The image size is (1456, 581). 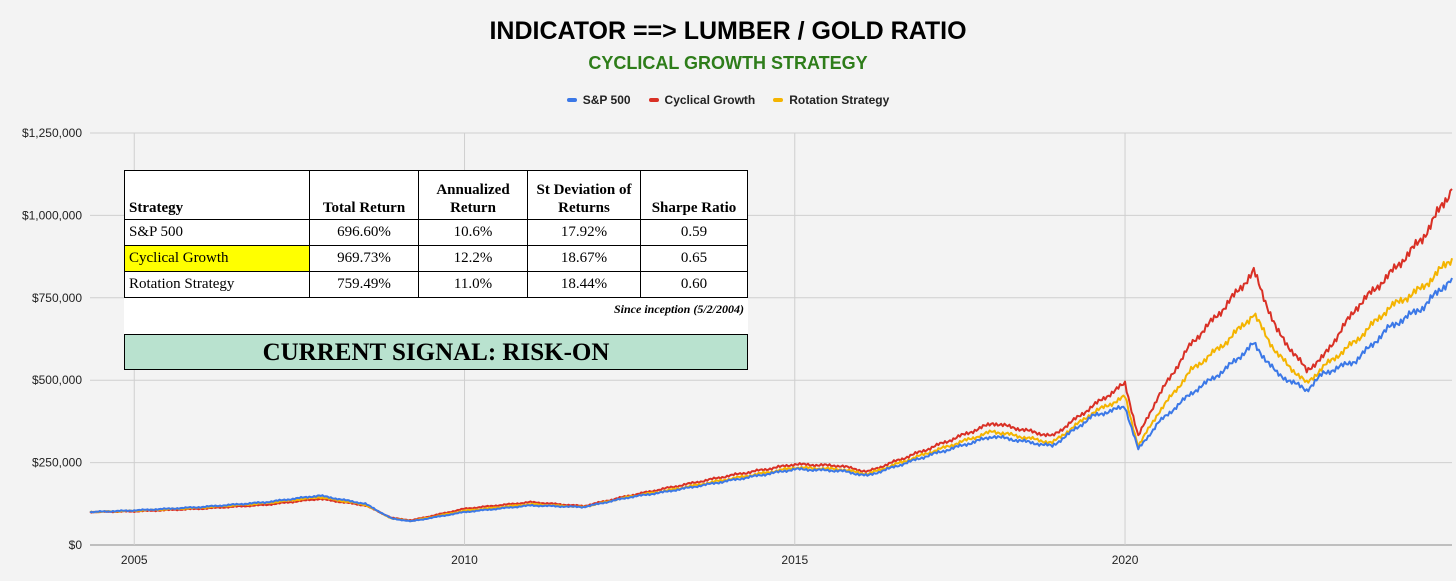 I want to click on inception-note: Since inception (5/2/2004), so click(x=436, y=316).